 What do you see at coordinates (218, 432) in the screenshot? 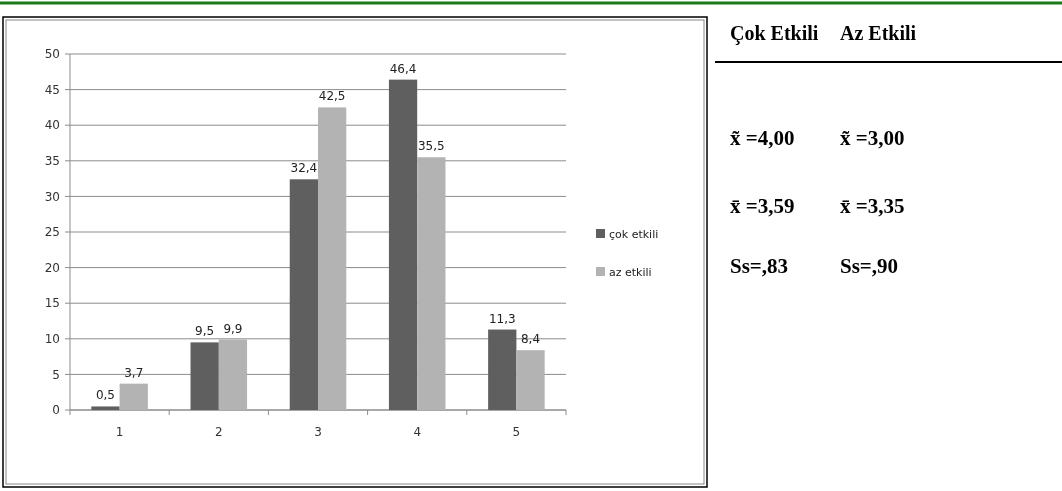
I see `x-tick-label: 2` at bounding box center [218, 432].